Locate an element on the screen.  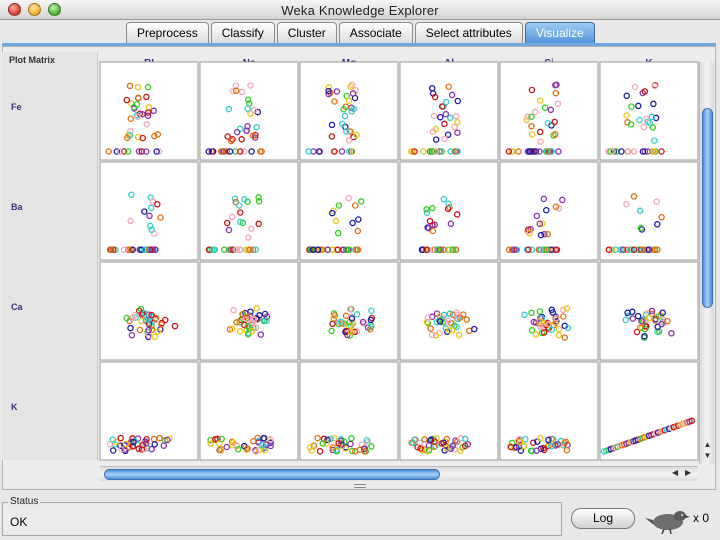
tab-associate: Associate is located at coordinates (375, 33).